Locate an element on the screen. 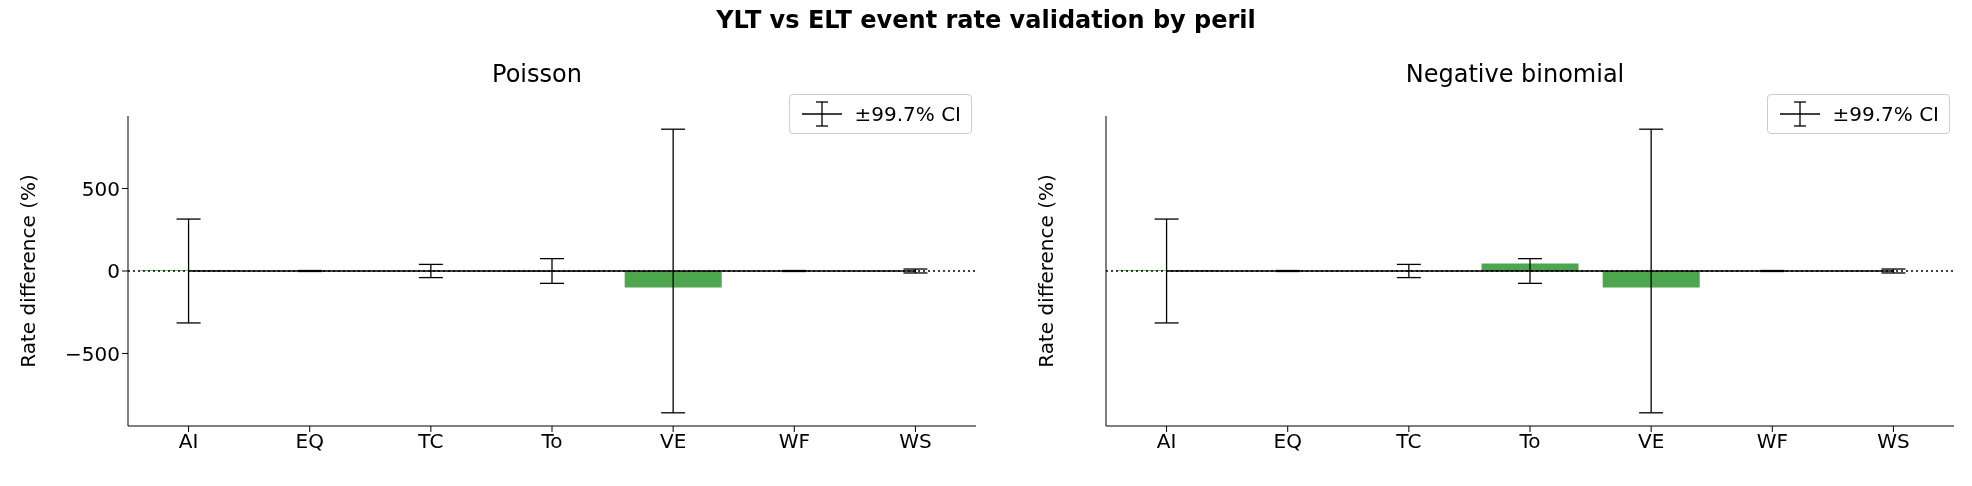 The width and height of the screenshot is (1972, 486). chart-subtitle: Negative binomial is located at coordinates (1515, 74).